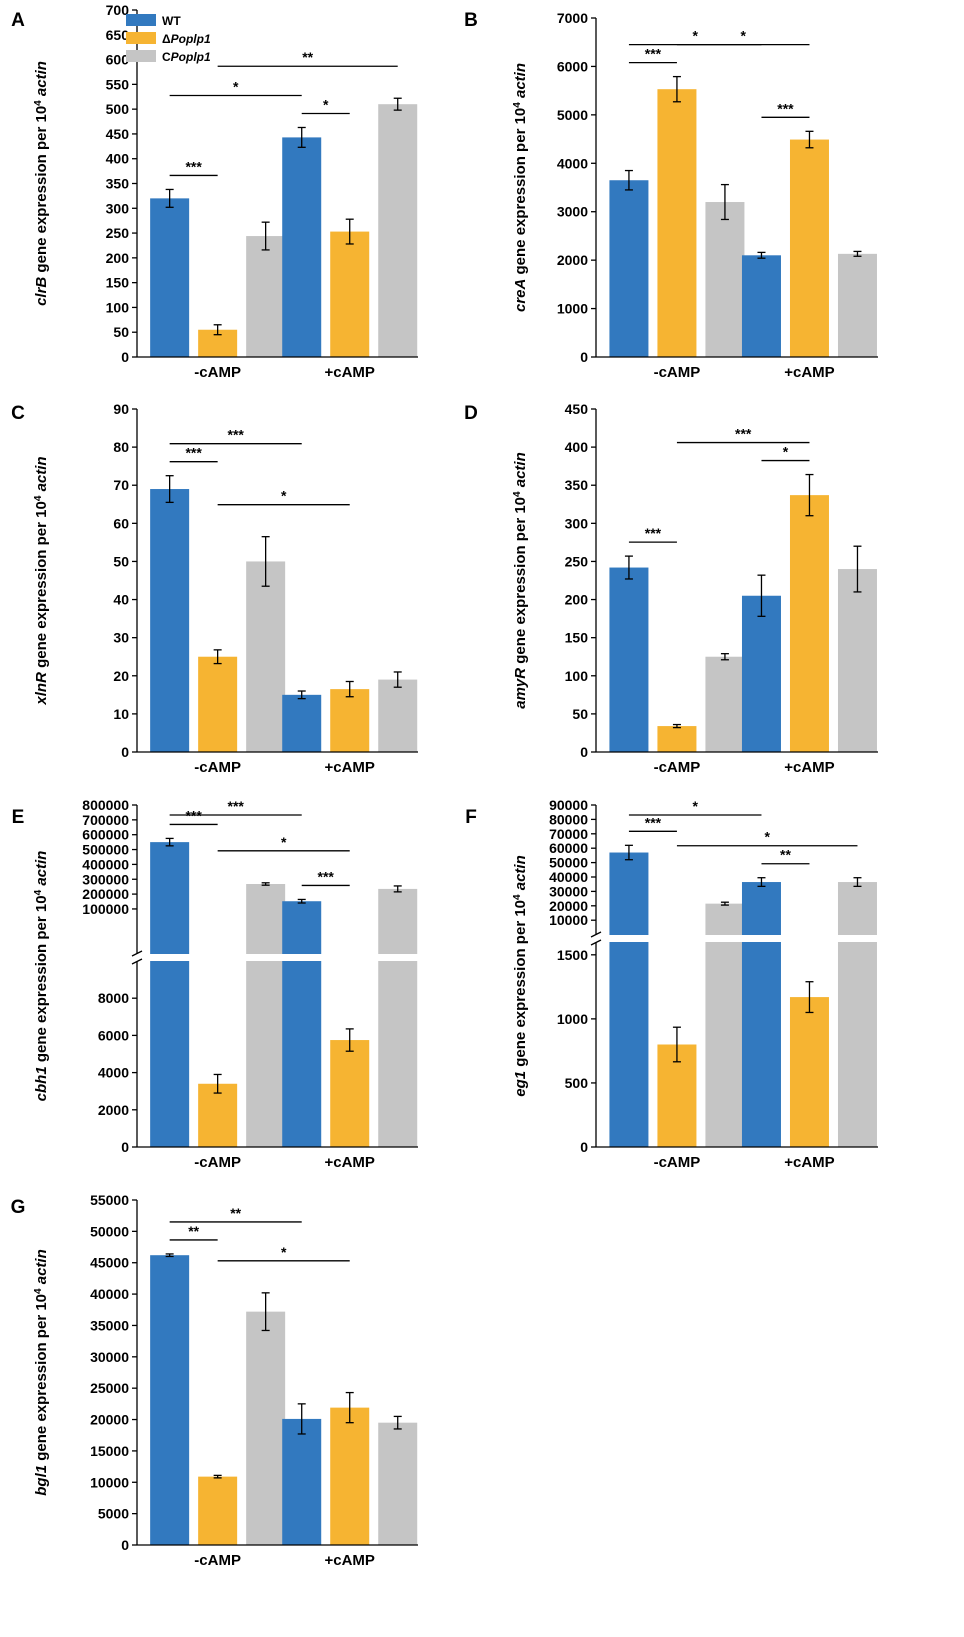 Image resolution: width=964 pixels, height=1637 pixels. Describe the element at coordinates (18, 413) in the screenshot. I see `panel-letter: C` at that location.